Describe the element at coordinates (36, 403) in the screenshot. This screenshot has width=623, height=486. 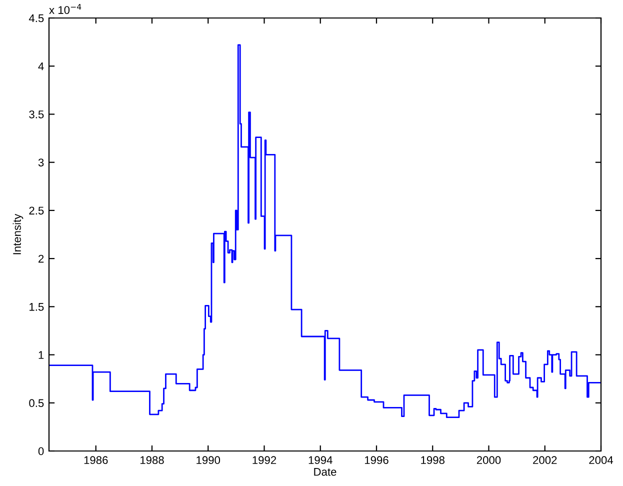
I see `y-tick-label: 0.5` at that location.